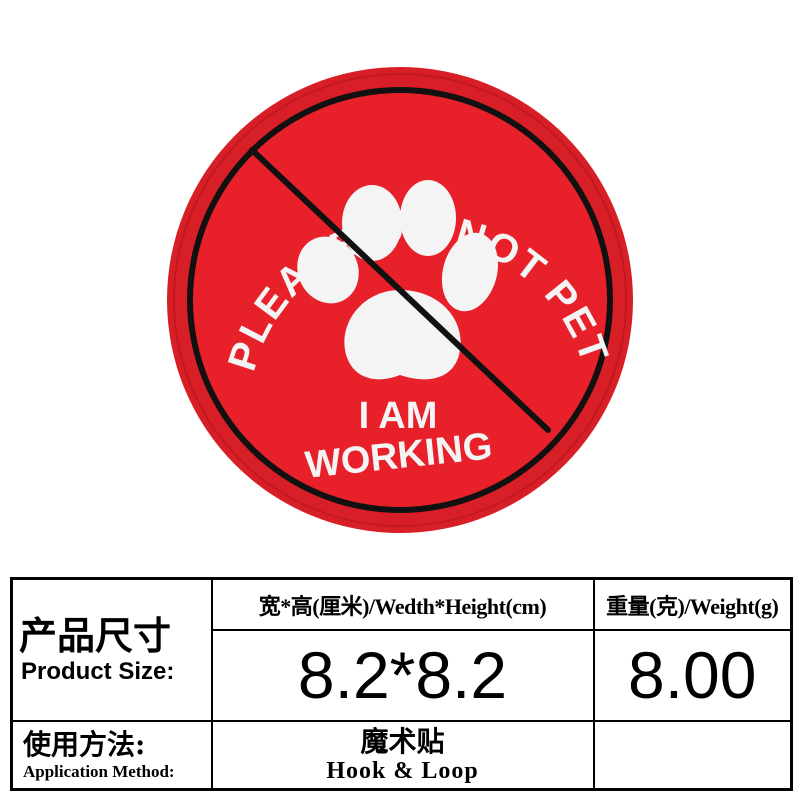 The height and width of the screenshot is (800, 800). I want to click on empty-cell, so click(692, 755).